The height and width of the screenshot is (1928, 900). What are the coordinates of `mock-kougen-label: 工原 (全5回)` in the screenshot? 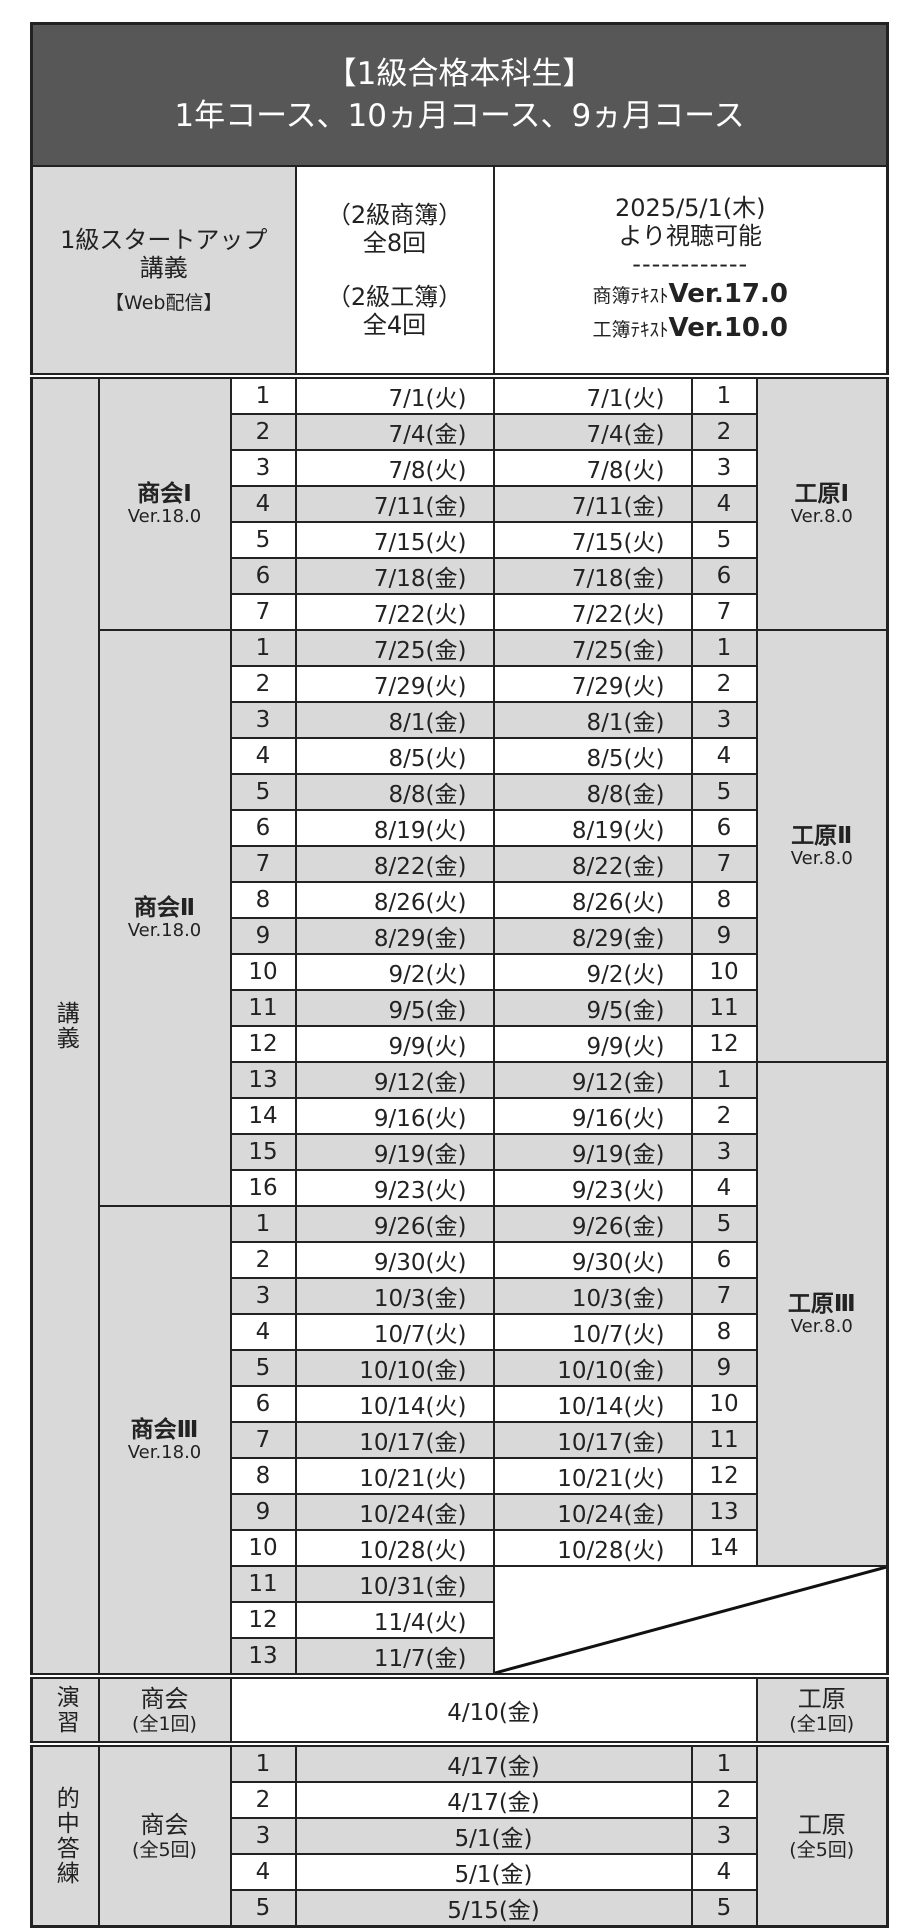 It's located at (822, 1834).